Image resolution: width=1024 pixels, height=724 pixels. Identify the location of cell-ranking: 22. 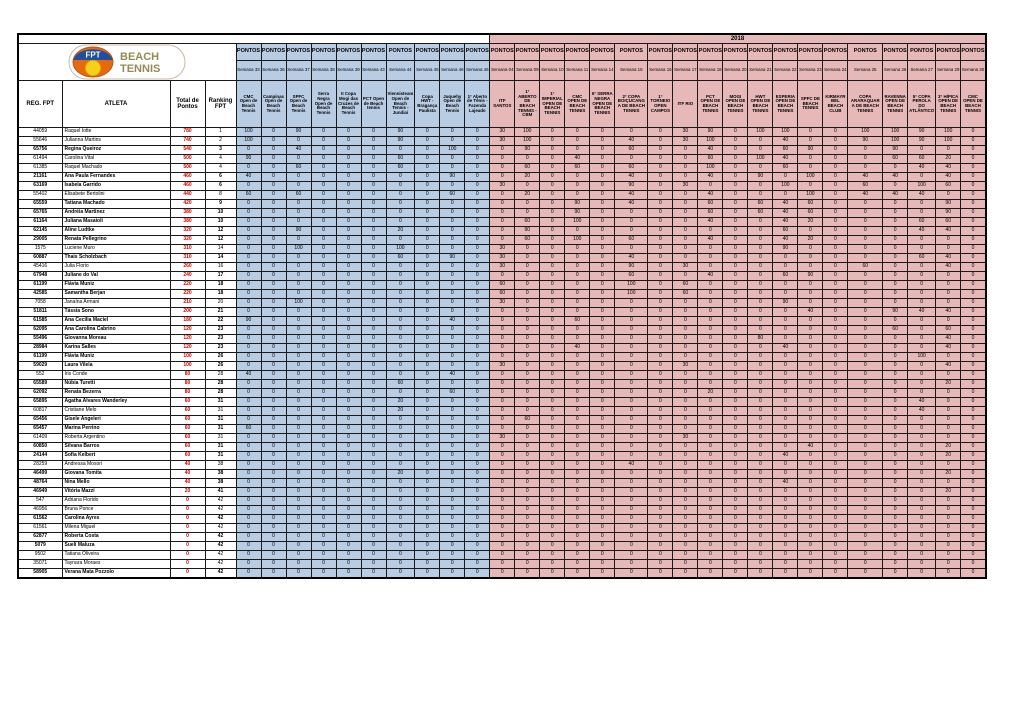
(220, 321).